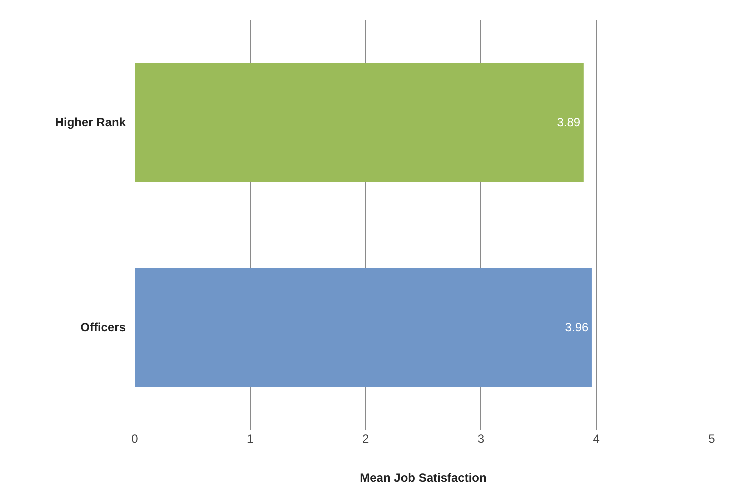  What do you see at coordinates (90, 123) in the screenshot?
I see `y-tick-label: Higher Rank` at bounding box center [90, 123].